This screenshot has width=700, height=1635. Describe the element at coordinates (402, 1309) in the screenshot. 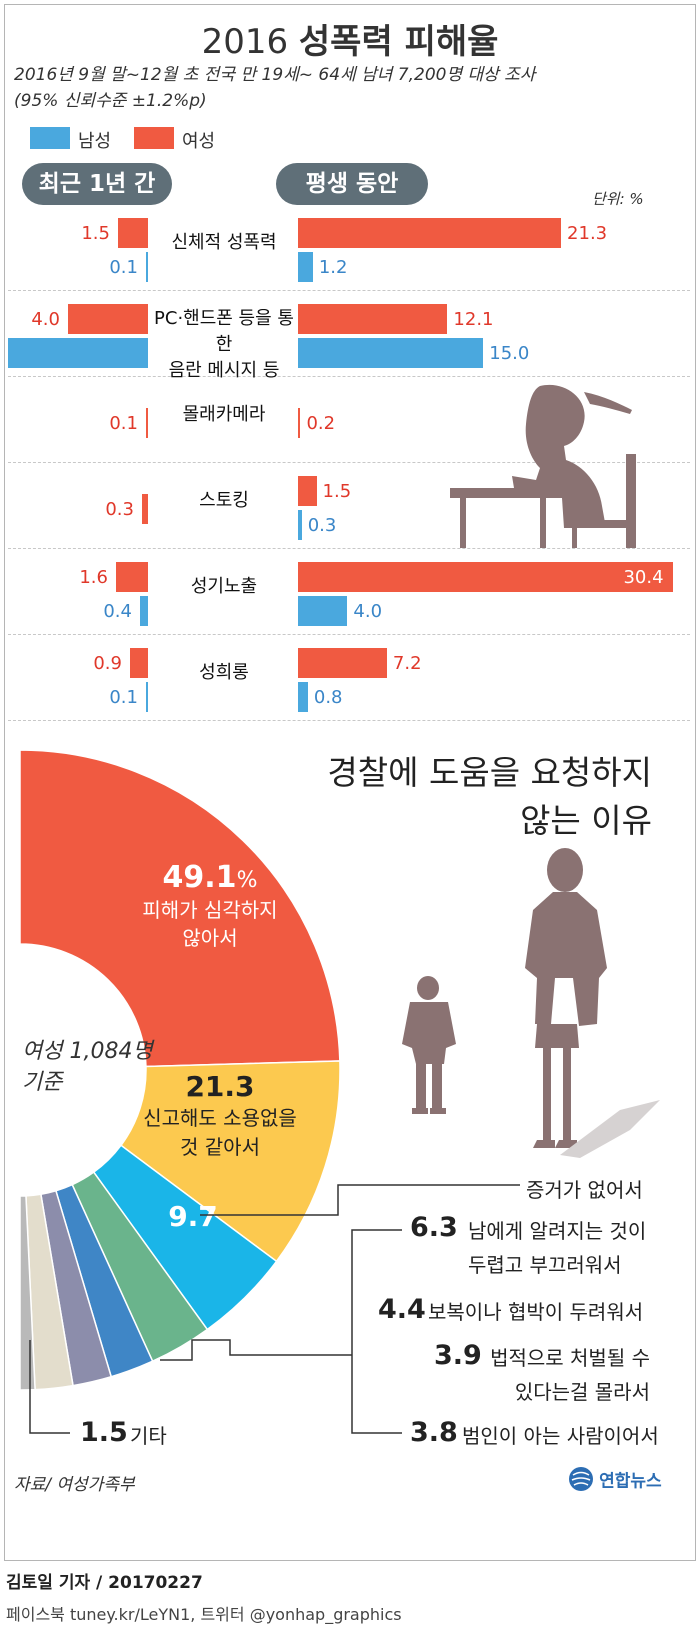

I see `reason-4-4-value: 4.4` at that location.